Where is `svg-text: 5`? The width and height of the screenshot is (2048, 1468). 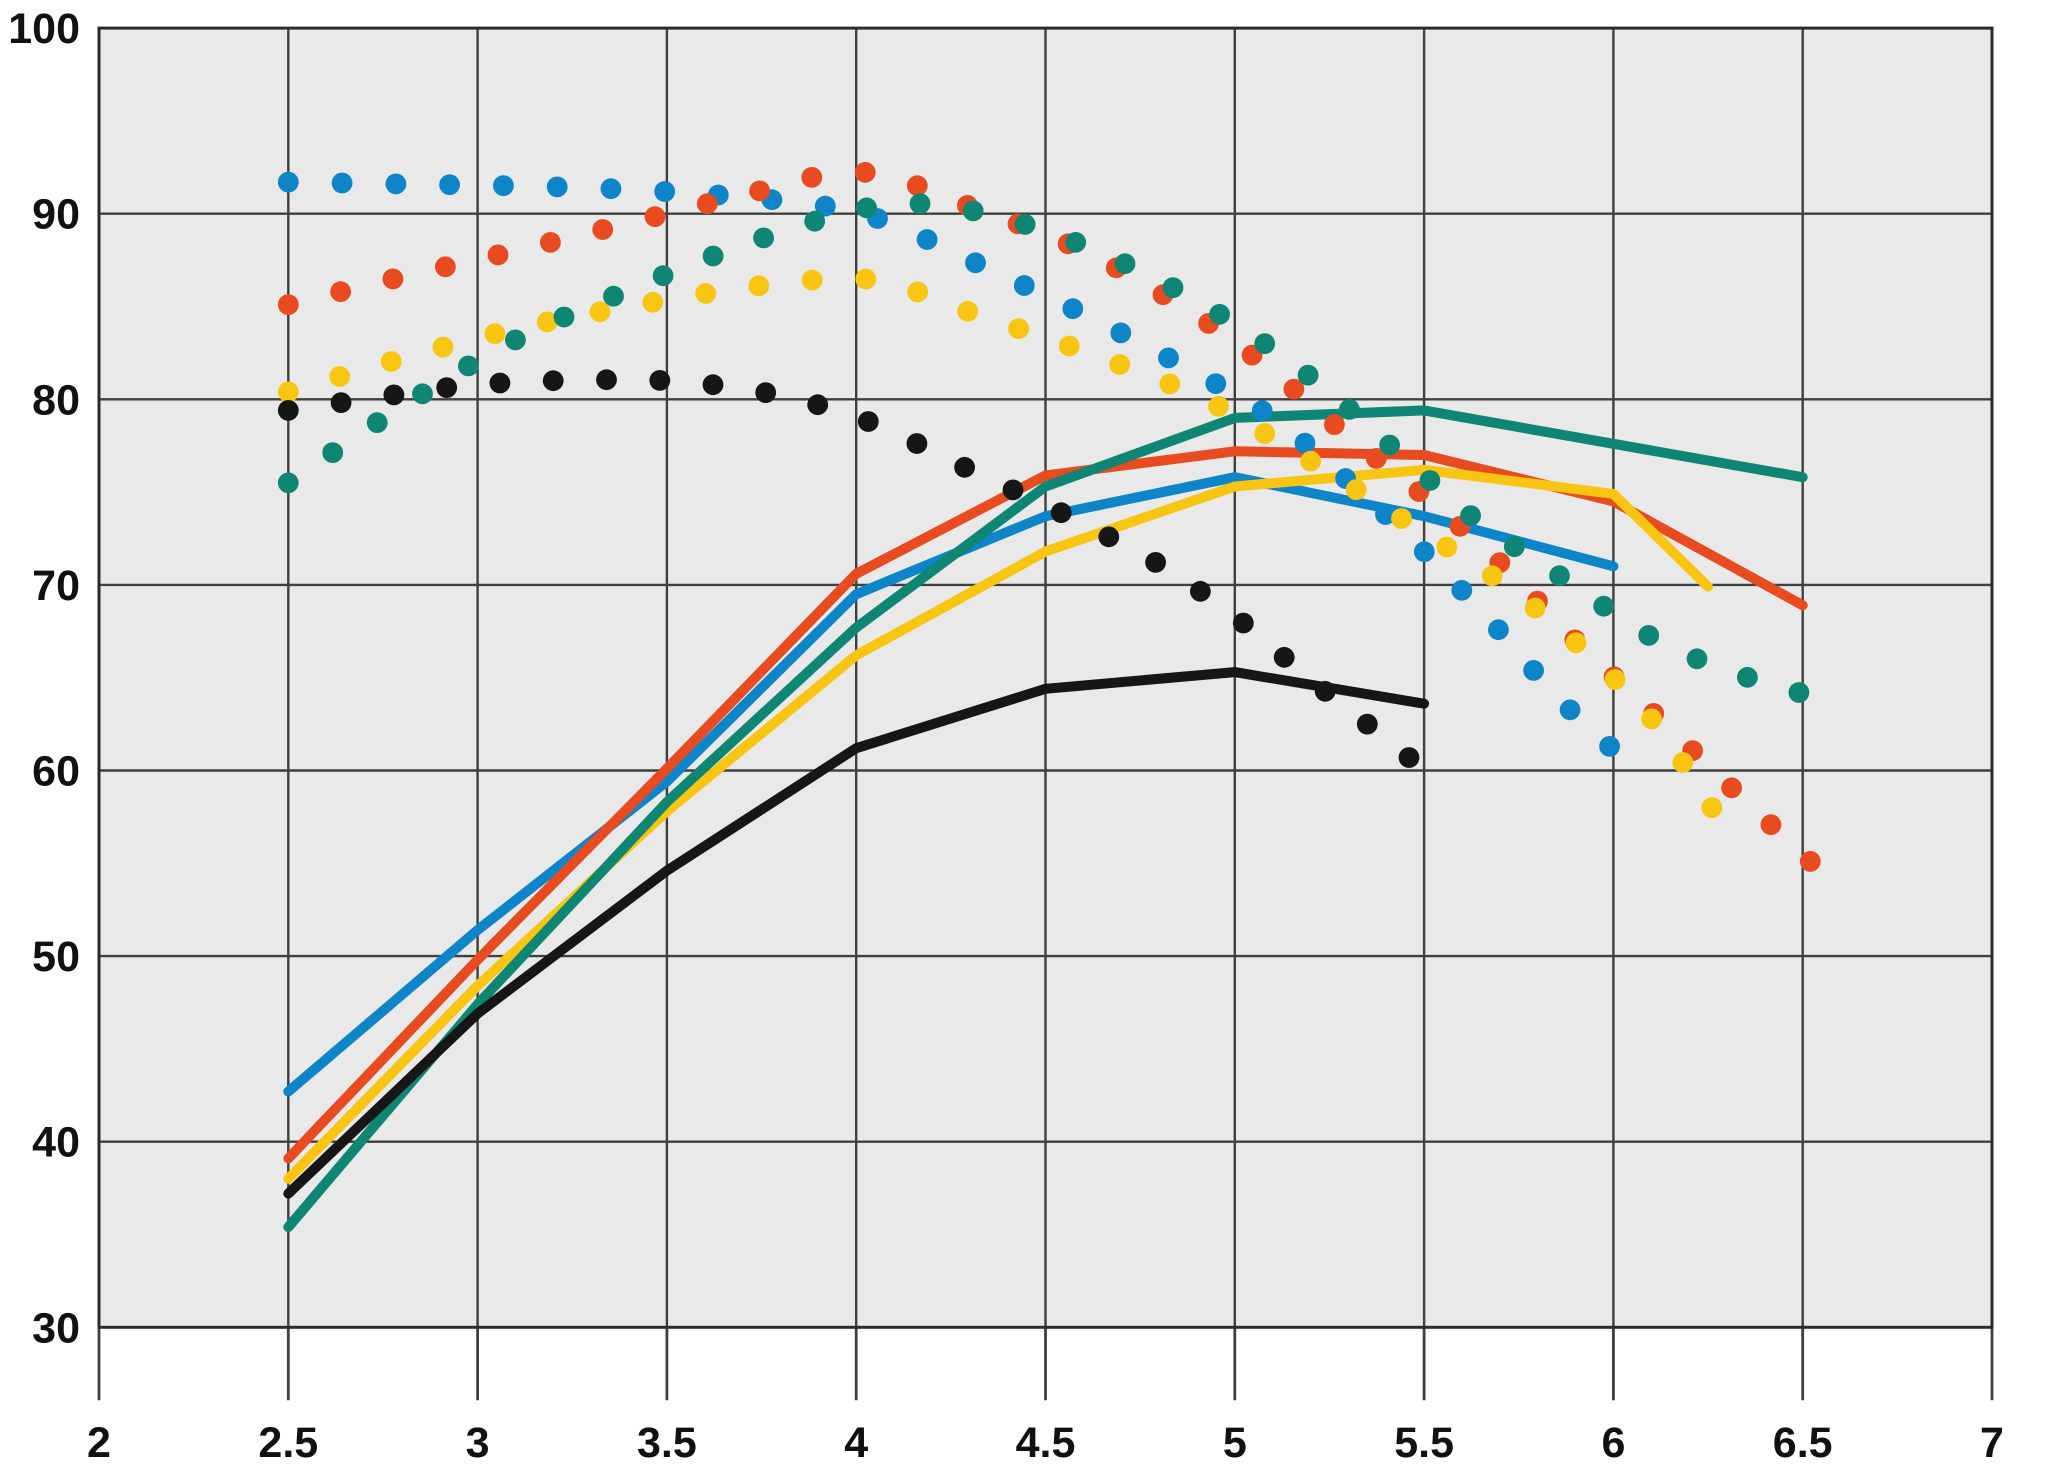 svg-text: 5 is located at coordinates (1235, 1441).